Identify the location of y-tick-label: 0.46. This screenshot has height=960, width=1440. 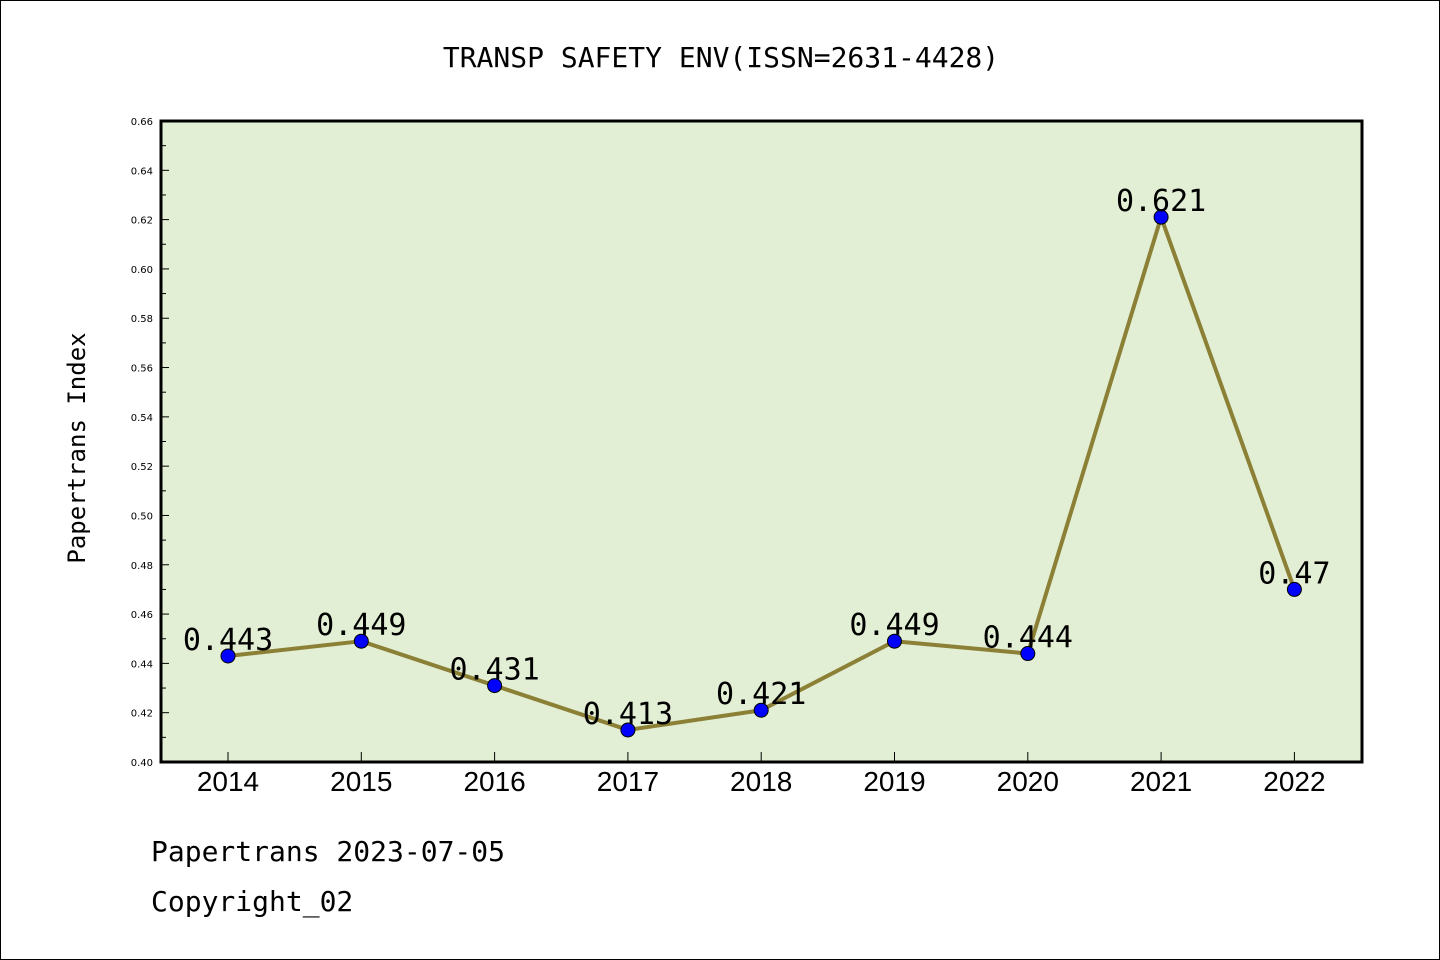
(142, 615).